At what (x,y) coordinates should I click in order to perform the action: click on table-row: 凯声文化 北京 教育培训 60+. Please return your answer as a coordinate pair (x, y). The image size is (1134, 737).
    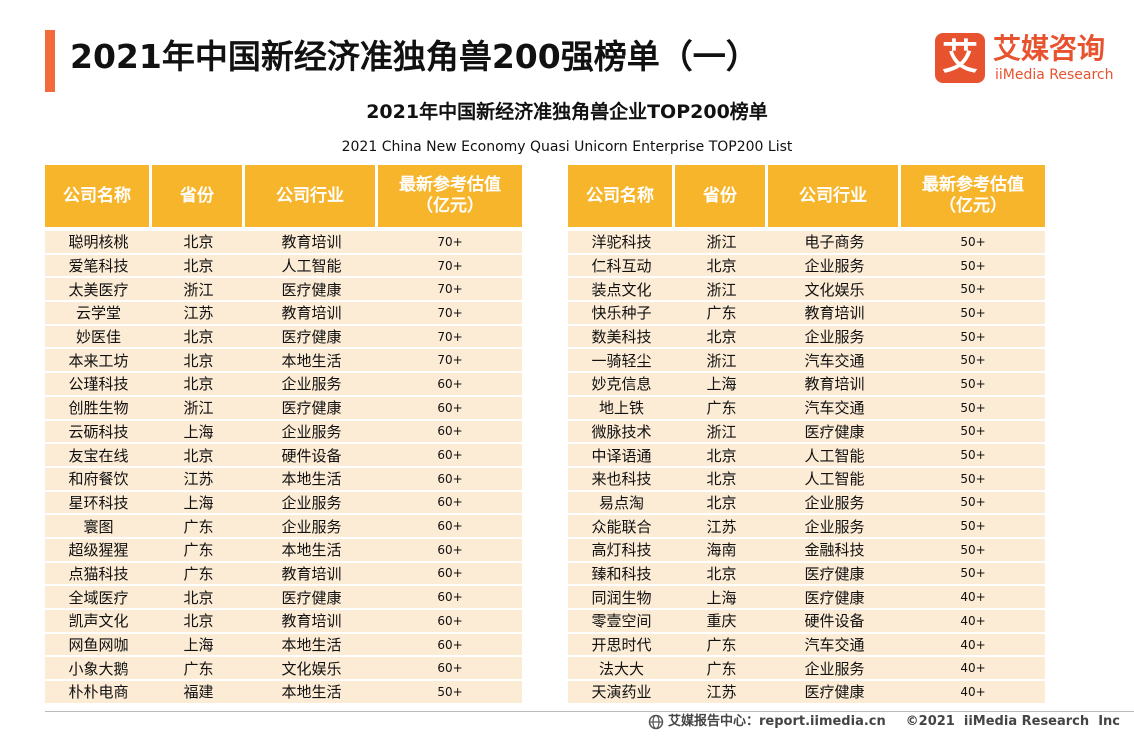
    Looking at the image, I should click on (283, 621).